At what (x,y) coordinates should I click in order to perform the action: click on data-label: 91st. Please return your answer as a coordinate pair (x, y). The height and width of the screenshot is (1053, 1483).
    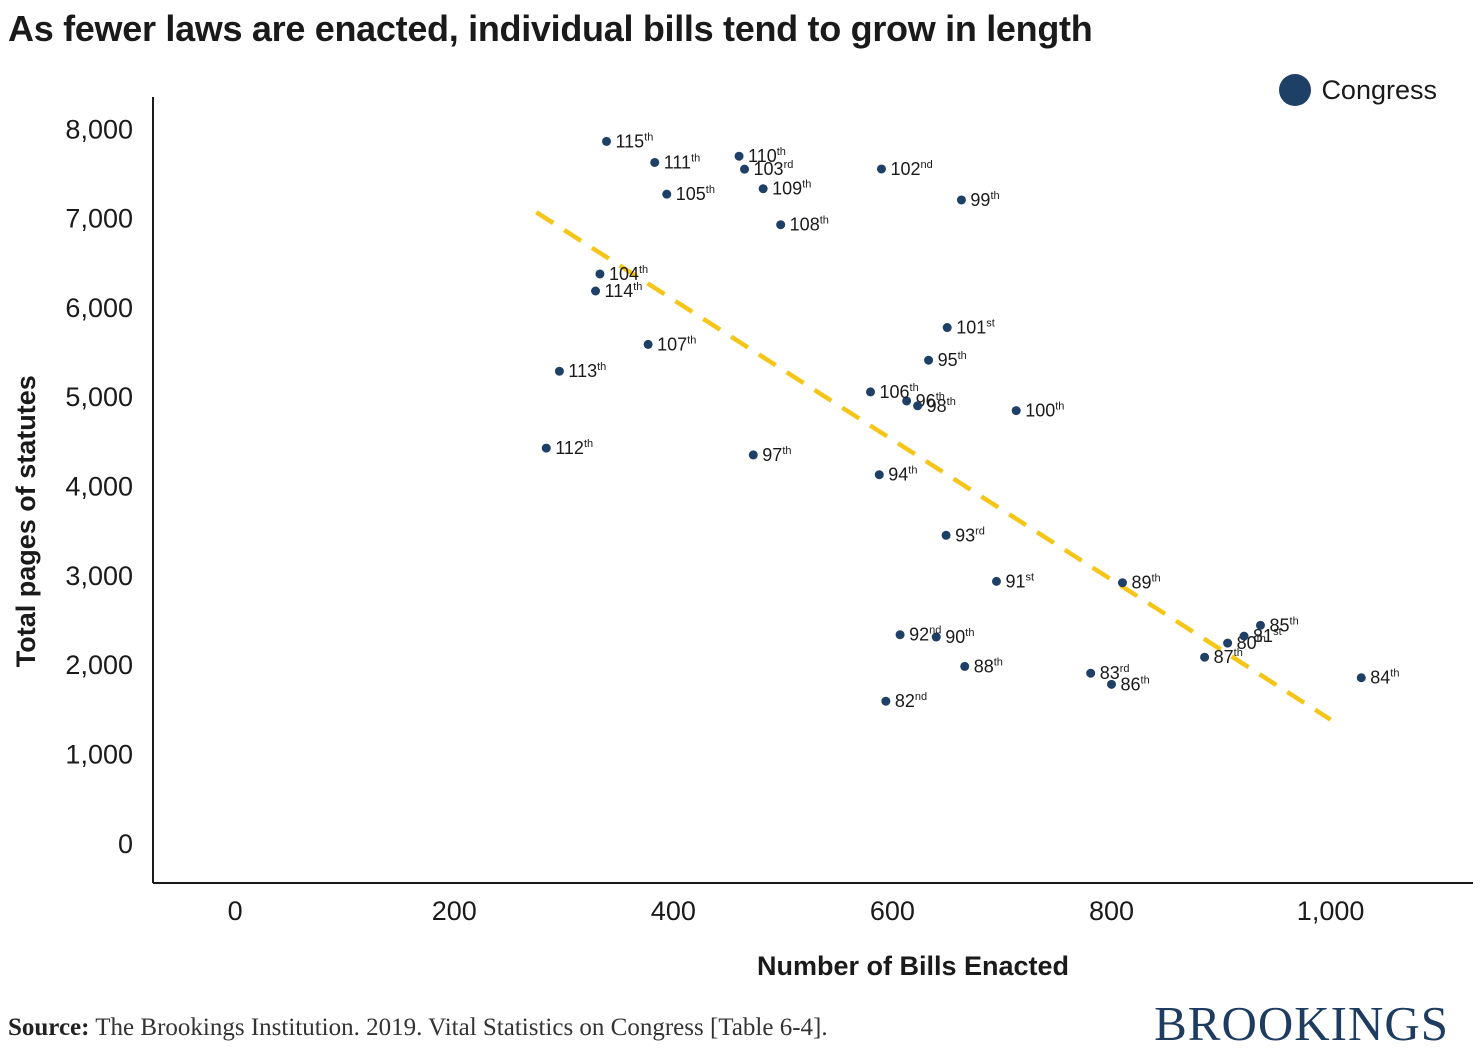
    Looking at the image, I should click on (1019, 581).